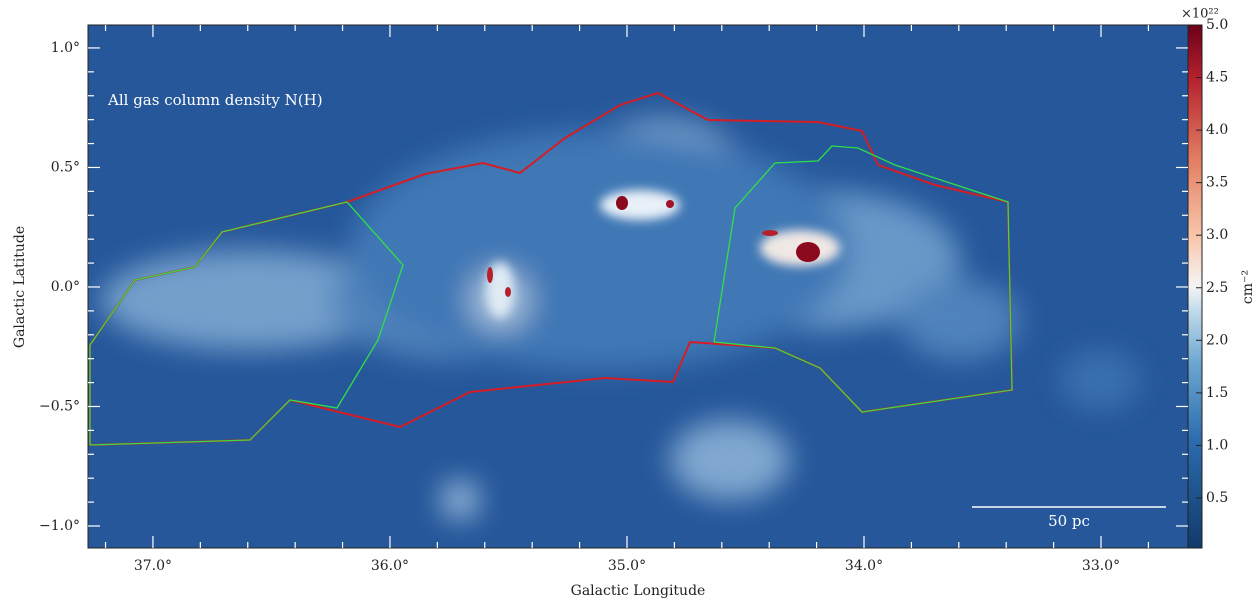 Image resolution: width=1260 pixels, height=610 pixels. Describe the element at coordinates (1217, 393) in the screenshot. I see `colorbar-tick-label: 1.5` at that location.